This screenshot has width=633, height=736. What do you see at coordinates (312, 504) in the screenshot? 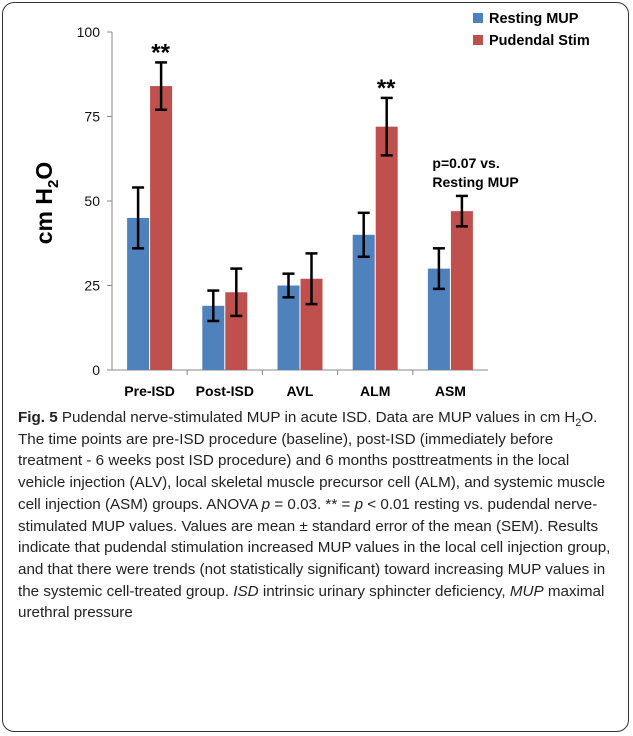
I see `caption-text-3: = 0.03. ** =` at bounding box center [312, 504].